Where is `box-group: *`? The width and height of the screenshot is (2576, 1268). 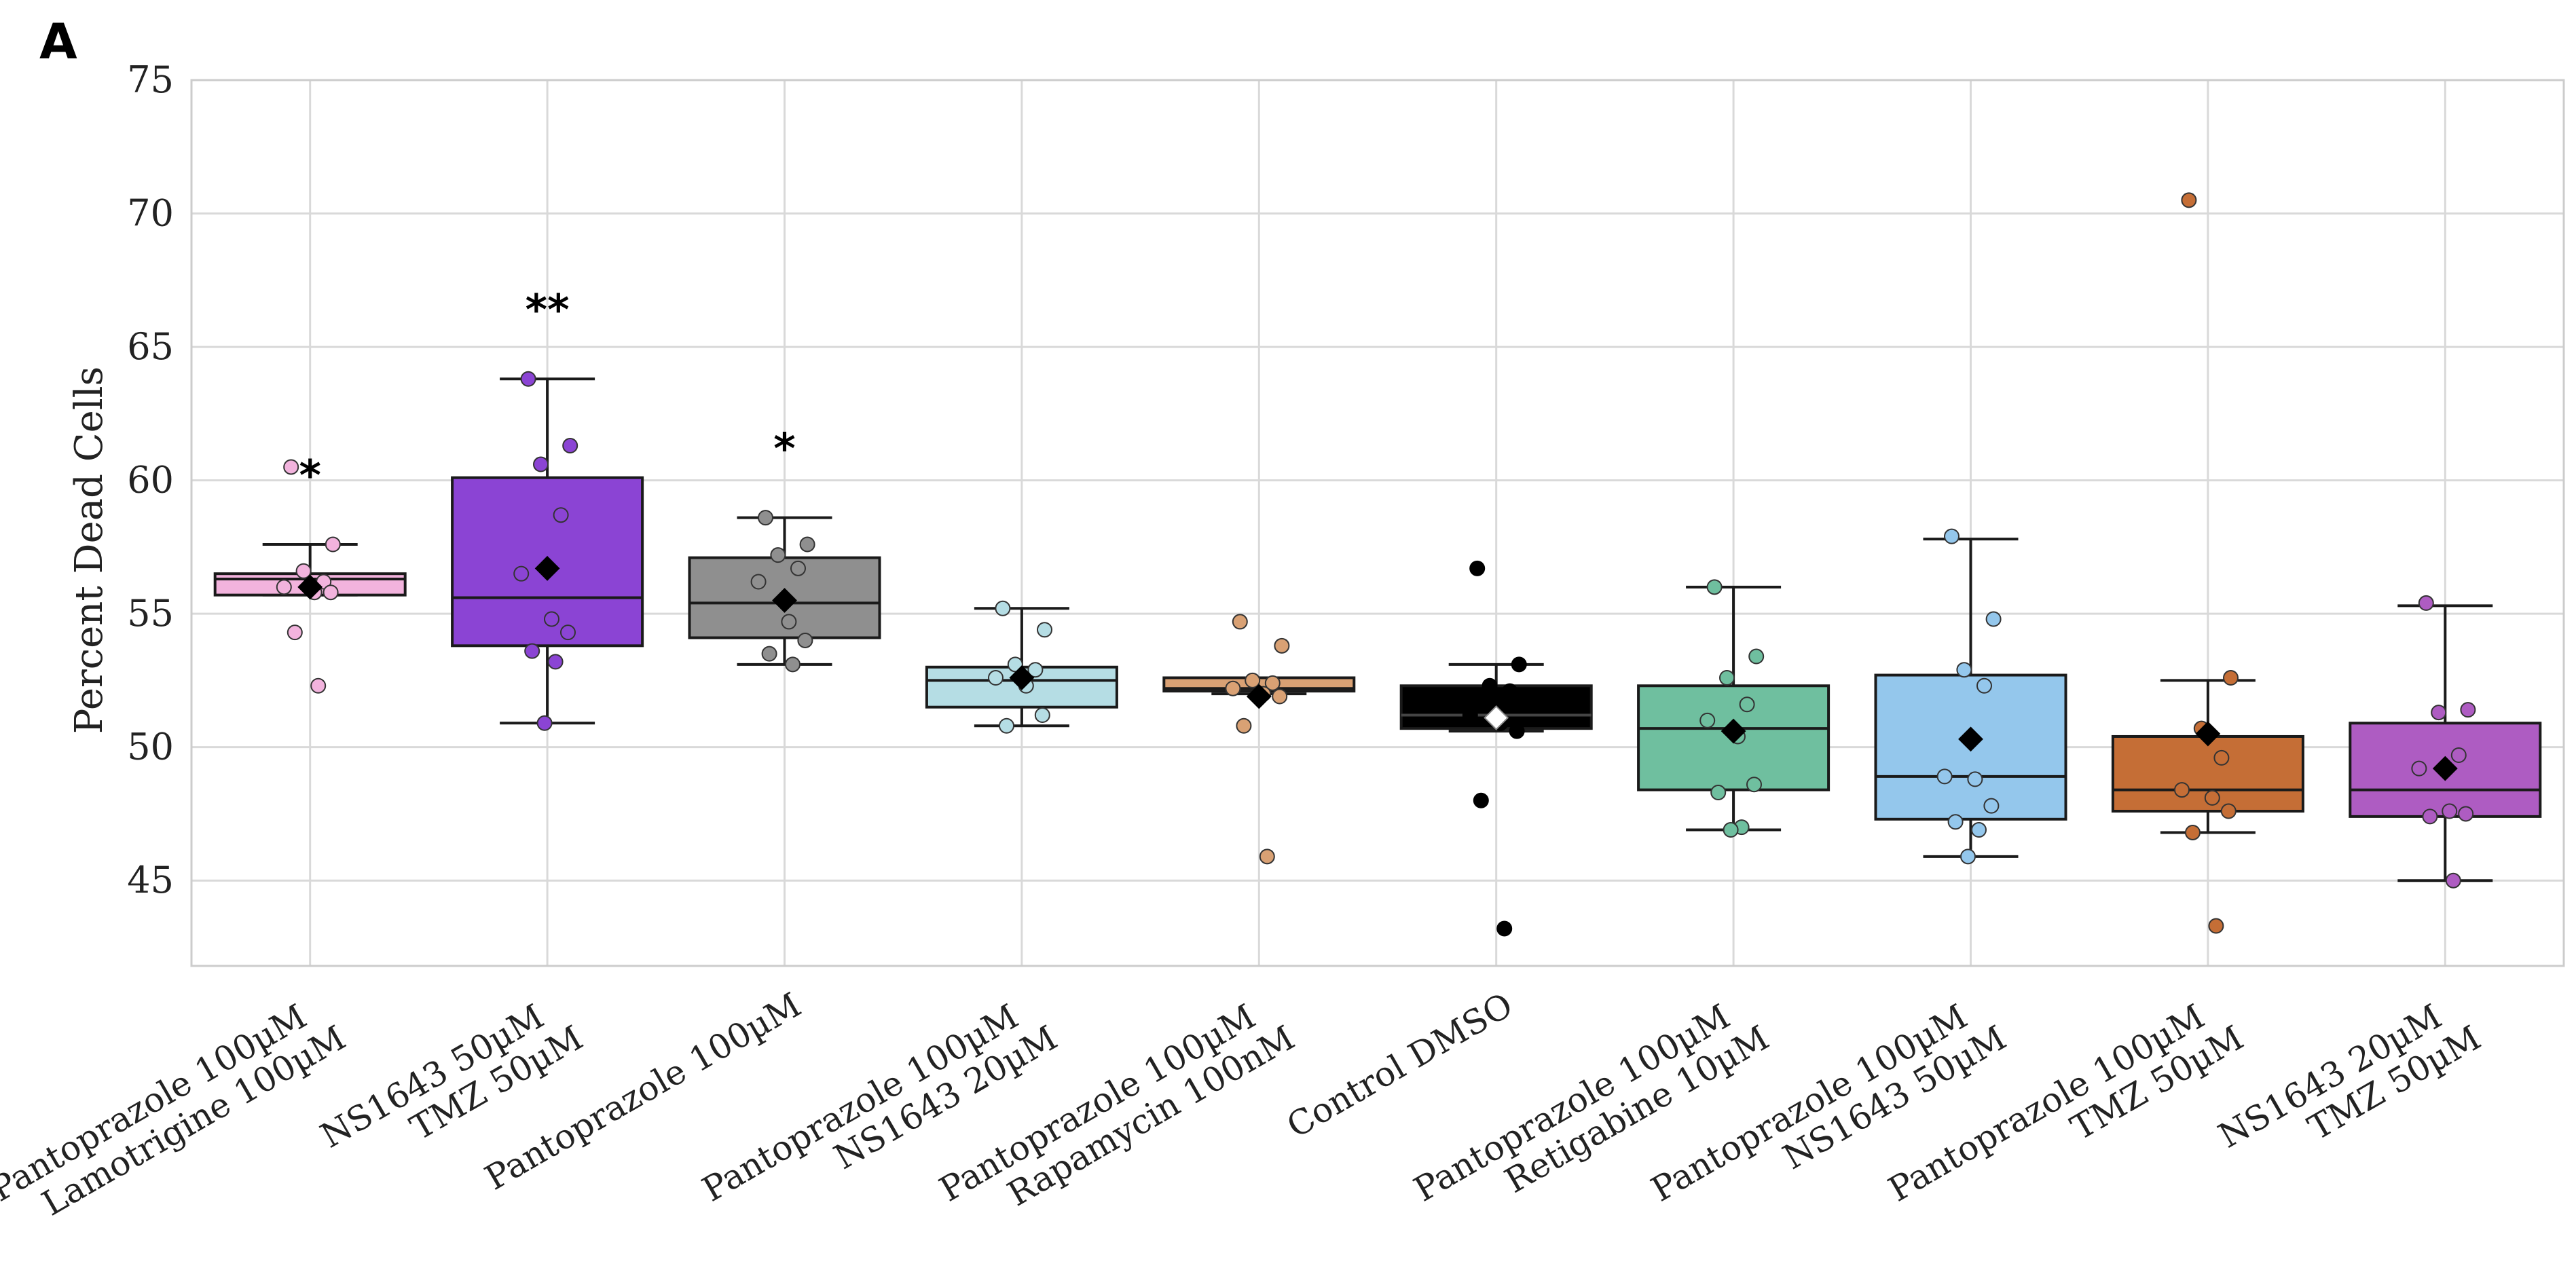
box-group: * is located at coordinates (784, 548).